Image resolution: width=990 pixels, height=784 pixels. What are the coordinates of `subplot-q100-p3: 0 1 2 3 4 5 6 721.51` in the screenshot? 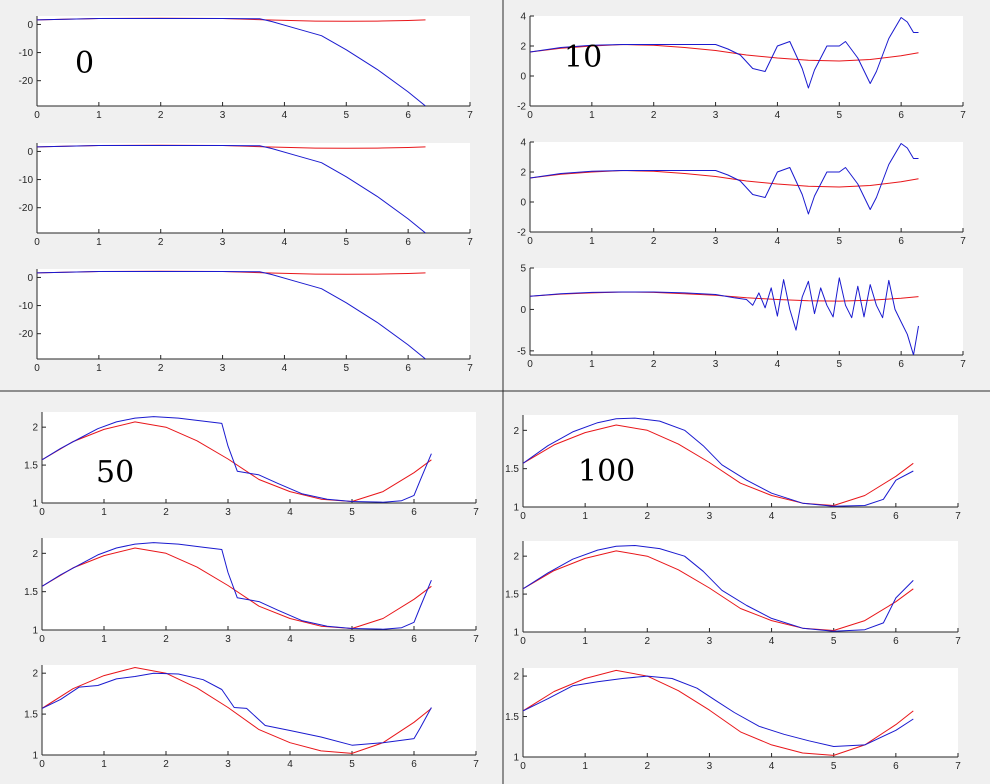 It's located at (733, 720).